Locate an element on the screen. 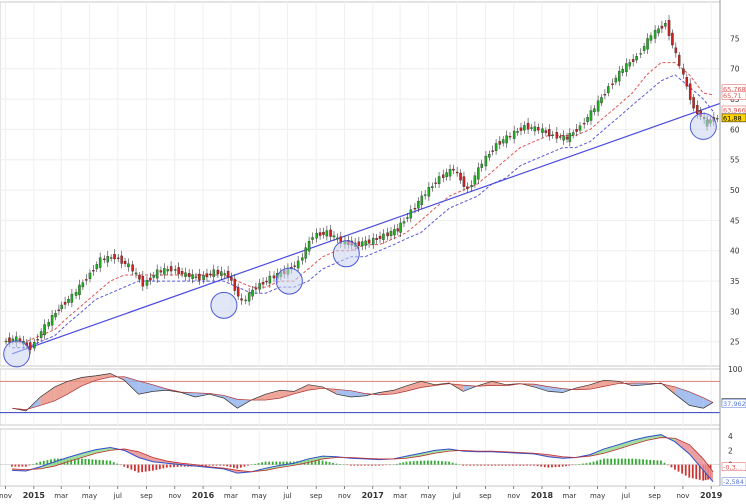 The height and width of the screenshot is (504, 746). last-value-tag is located at coordinates (733, 467).